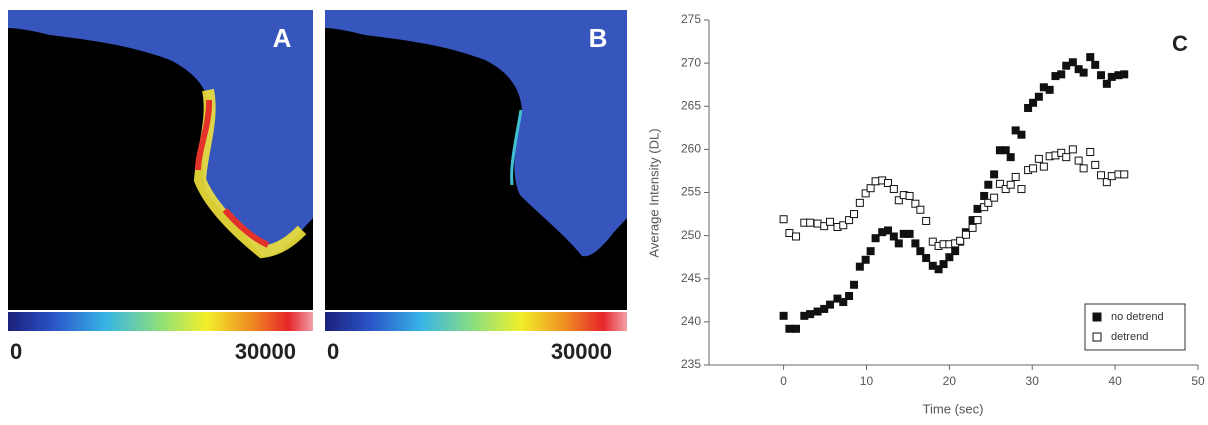  What do you see at coordinates (783, 381) in the screenshot?
I see `x-tick-label: 0` at bounding box center [783, 381].